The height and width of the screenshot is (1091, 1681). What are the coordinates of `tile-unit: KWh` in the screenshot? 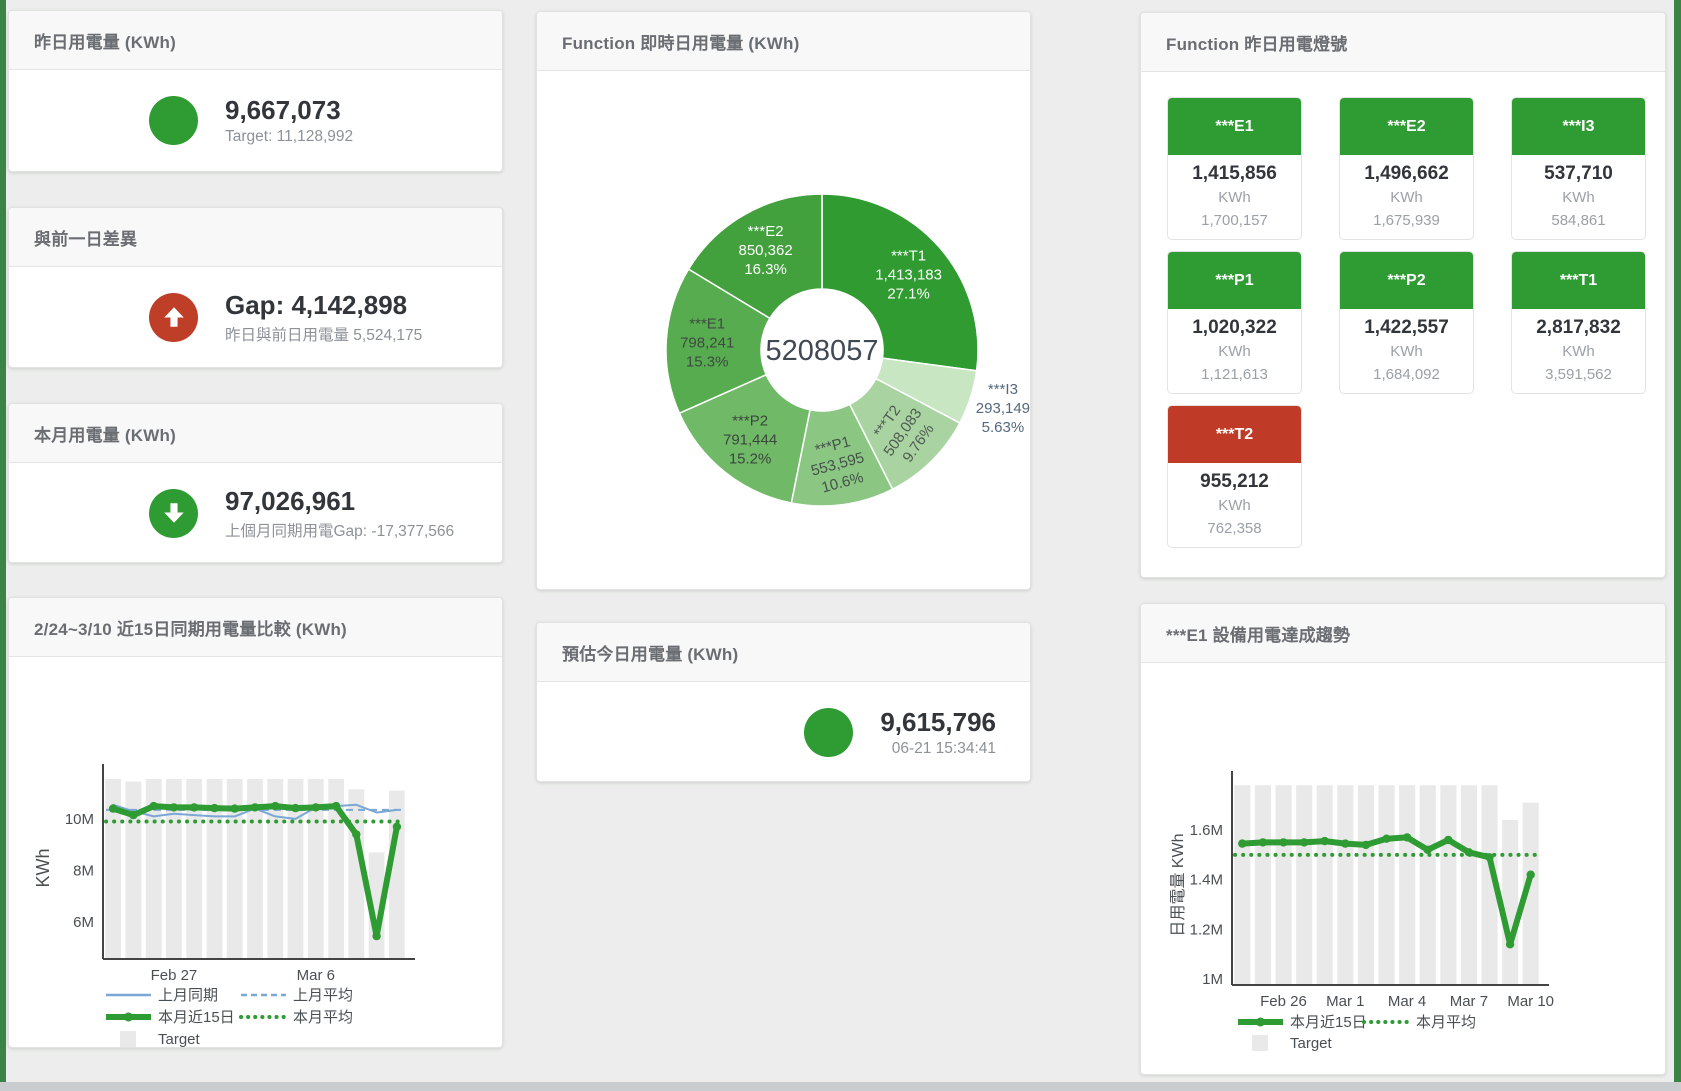 It's located at (1578, 197).